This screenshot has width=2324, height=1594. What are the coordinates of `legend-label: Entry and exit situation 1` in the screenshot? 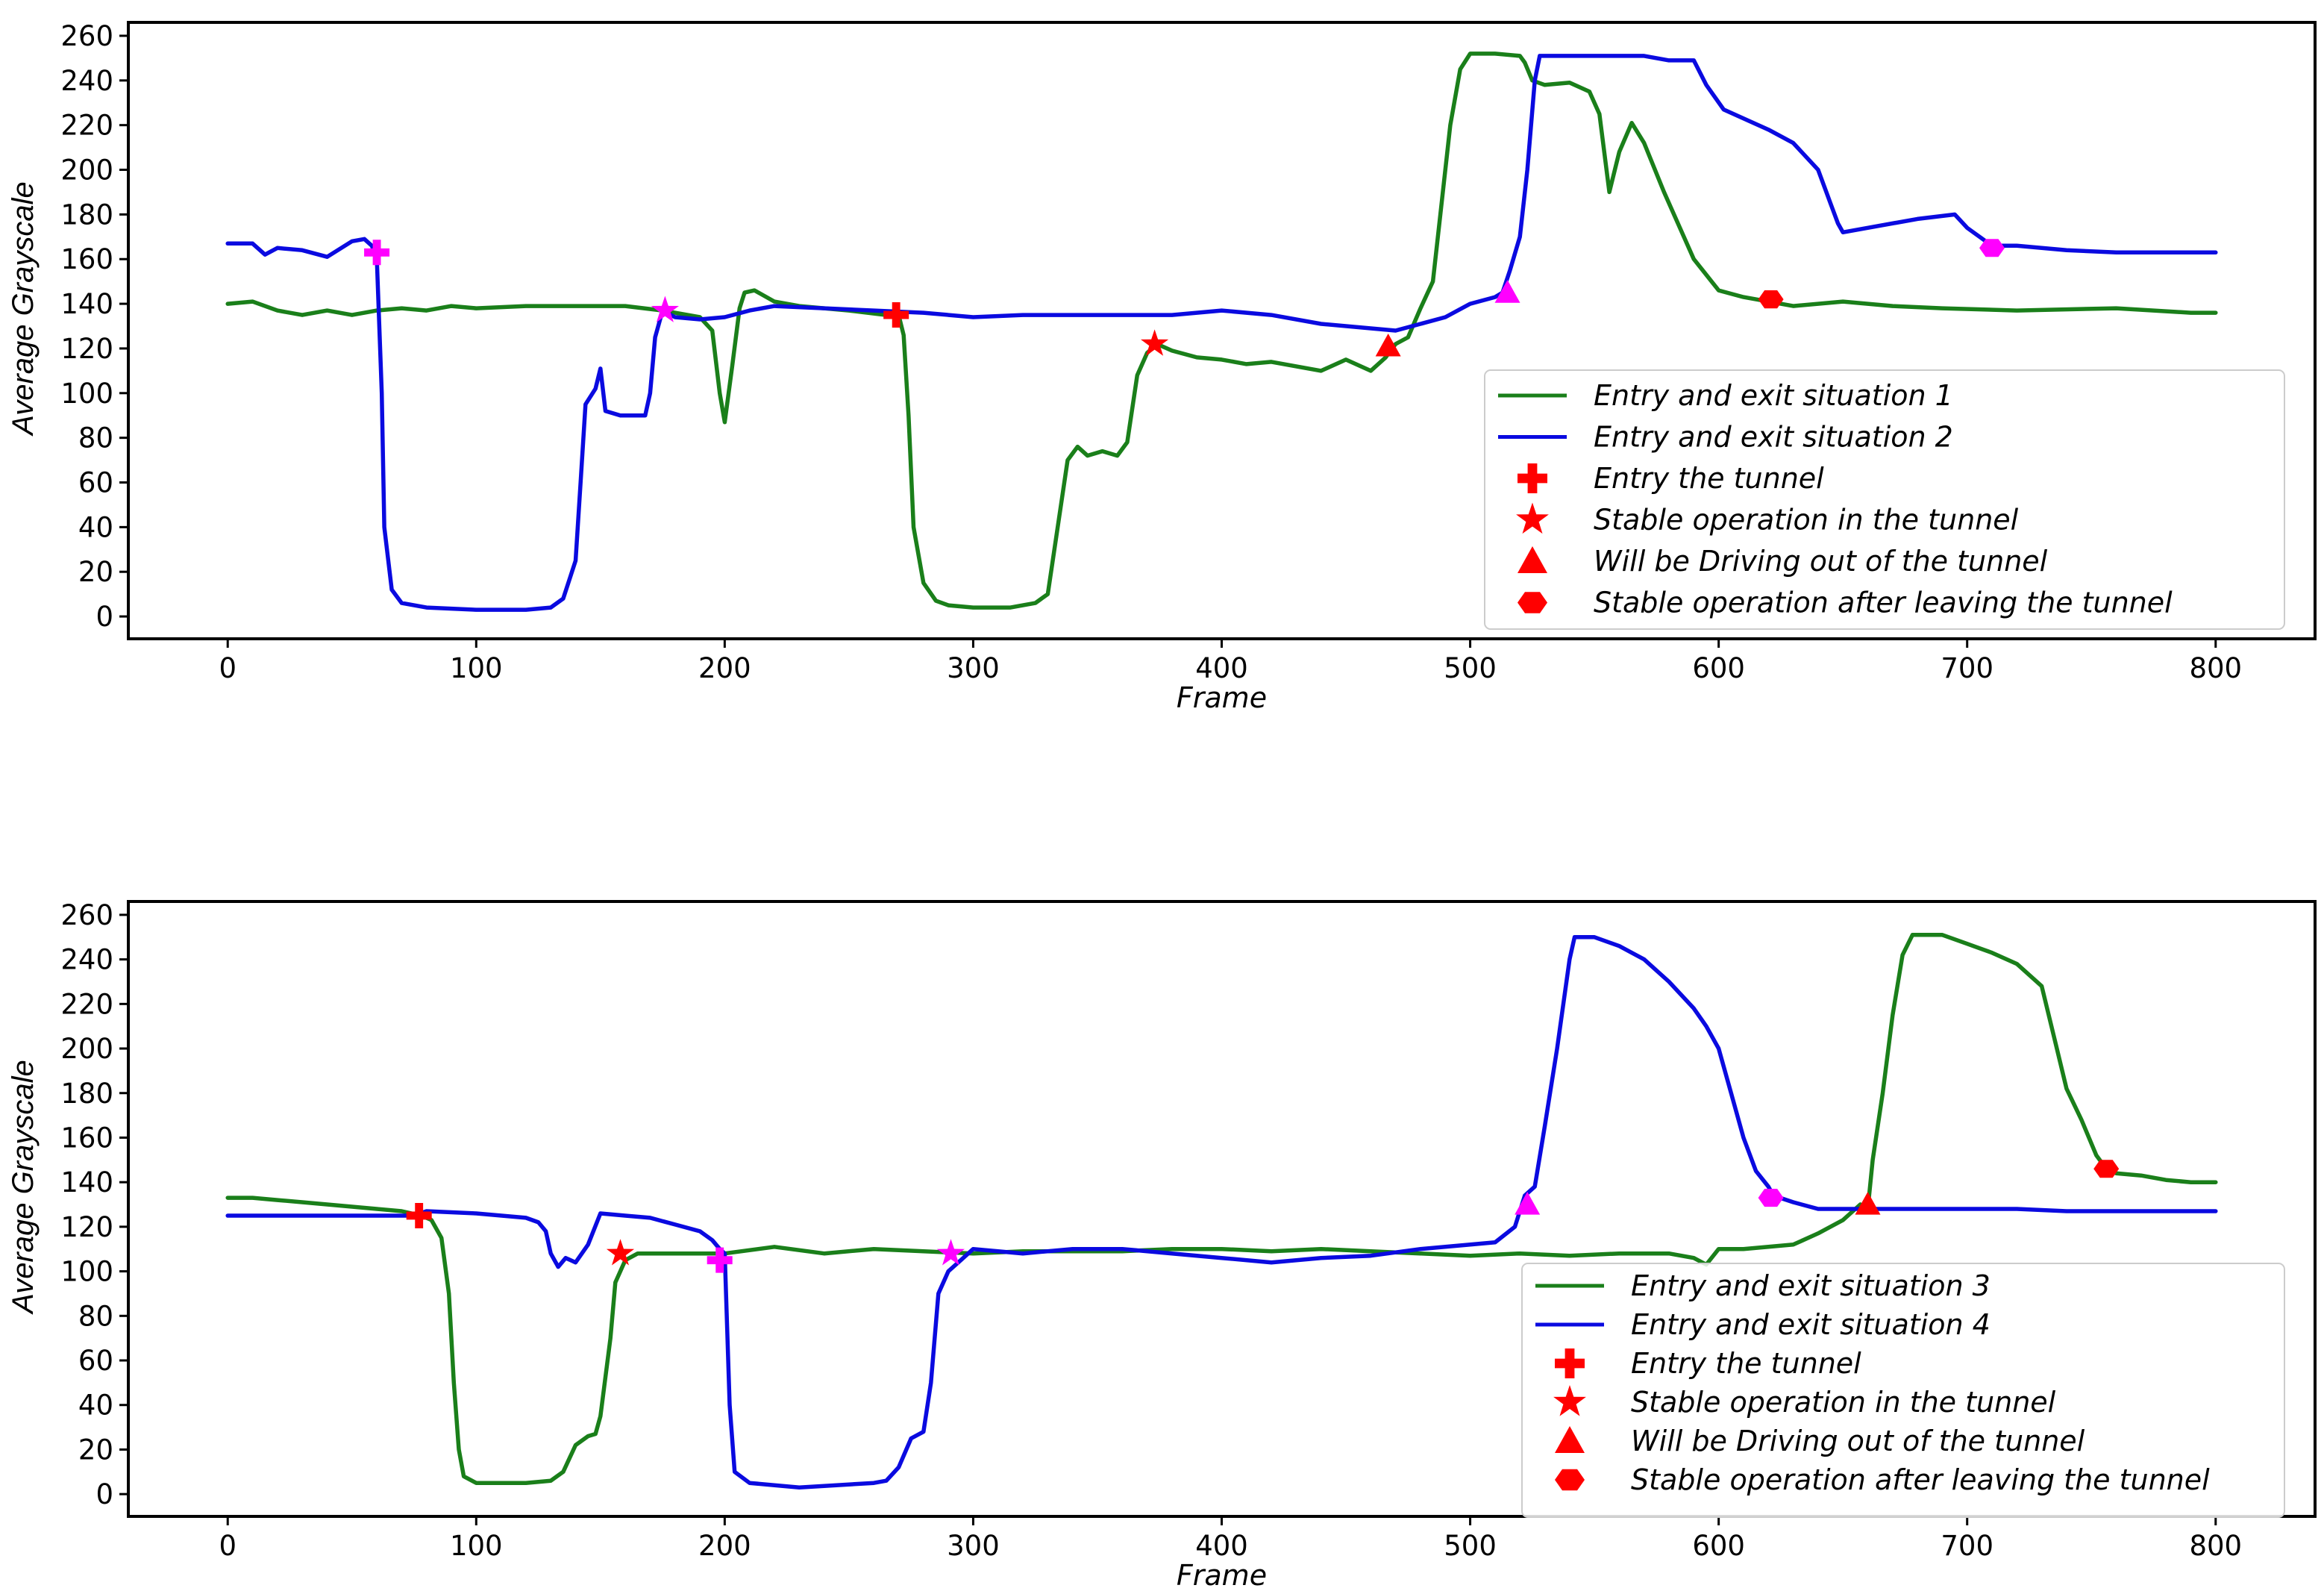 It's located at (1774, 395).